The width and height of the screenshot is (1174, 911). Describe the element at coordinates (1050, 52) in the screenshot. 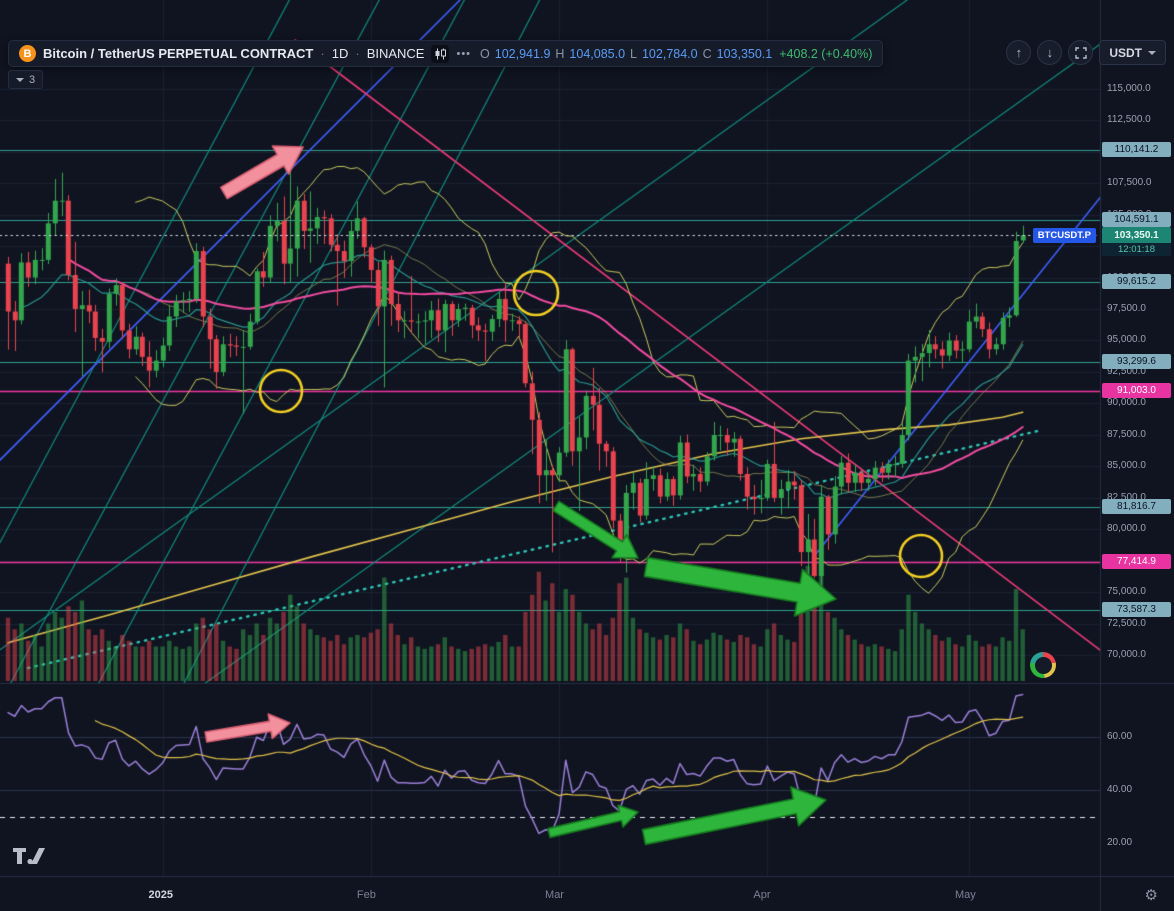

I see `scroll-down-button: ↓` at that location.